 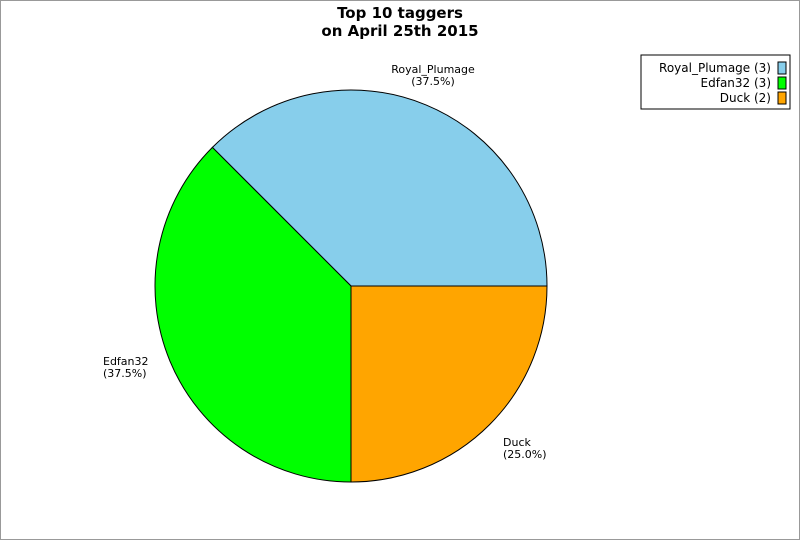 What do you see at coordinates (125, 373) in the screenshot?
I see `slice-percent-1: (37.5%)` at bounding box center [125, 373].